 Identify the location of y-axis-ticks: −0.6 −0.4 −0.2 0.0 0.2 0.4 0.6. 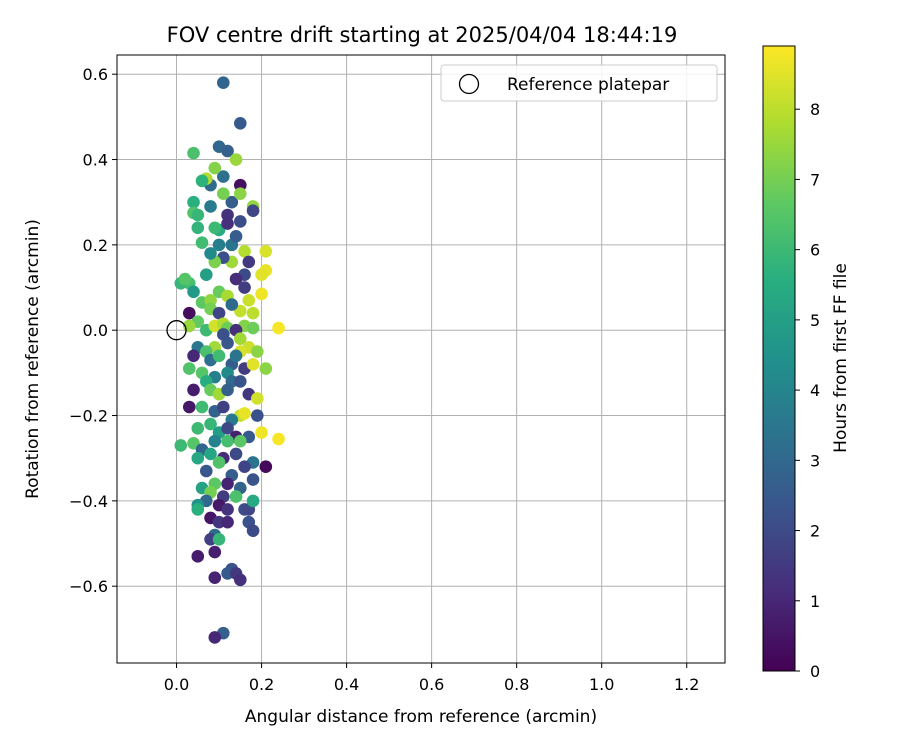
(93, 330).